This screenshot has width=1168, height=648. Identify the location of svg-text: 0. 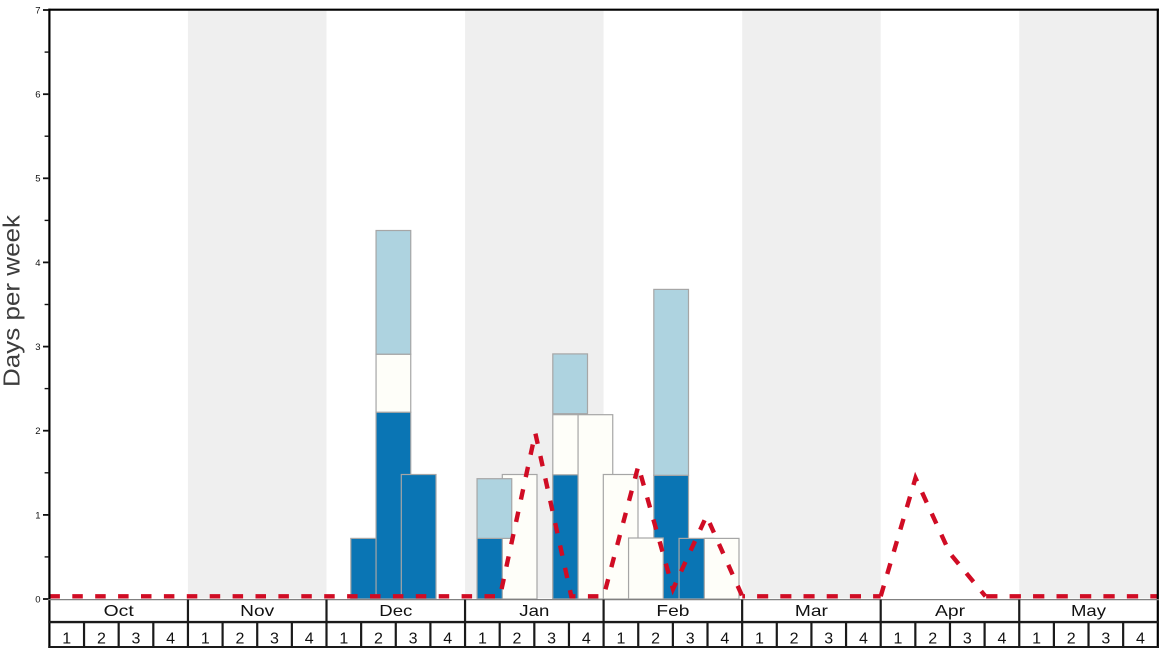
(37, 599).